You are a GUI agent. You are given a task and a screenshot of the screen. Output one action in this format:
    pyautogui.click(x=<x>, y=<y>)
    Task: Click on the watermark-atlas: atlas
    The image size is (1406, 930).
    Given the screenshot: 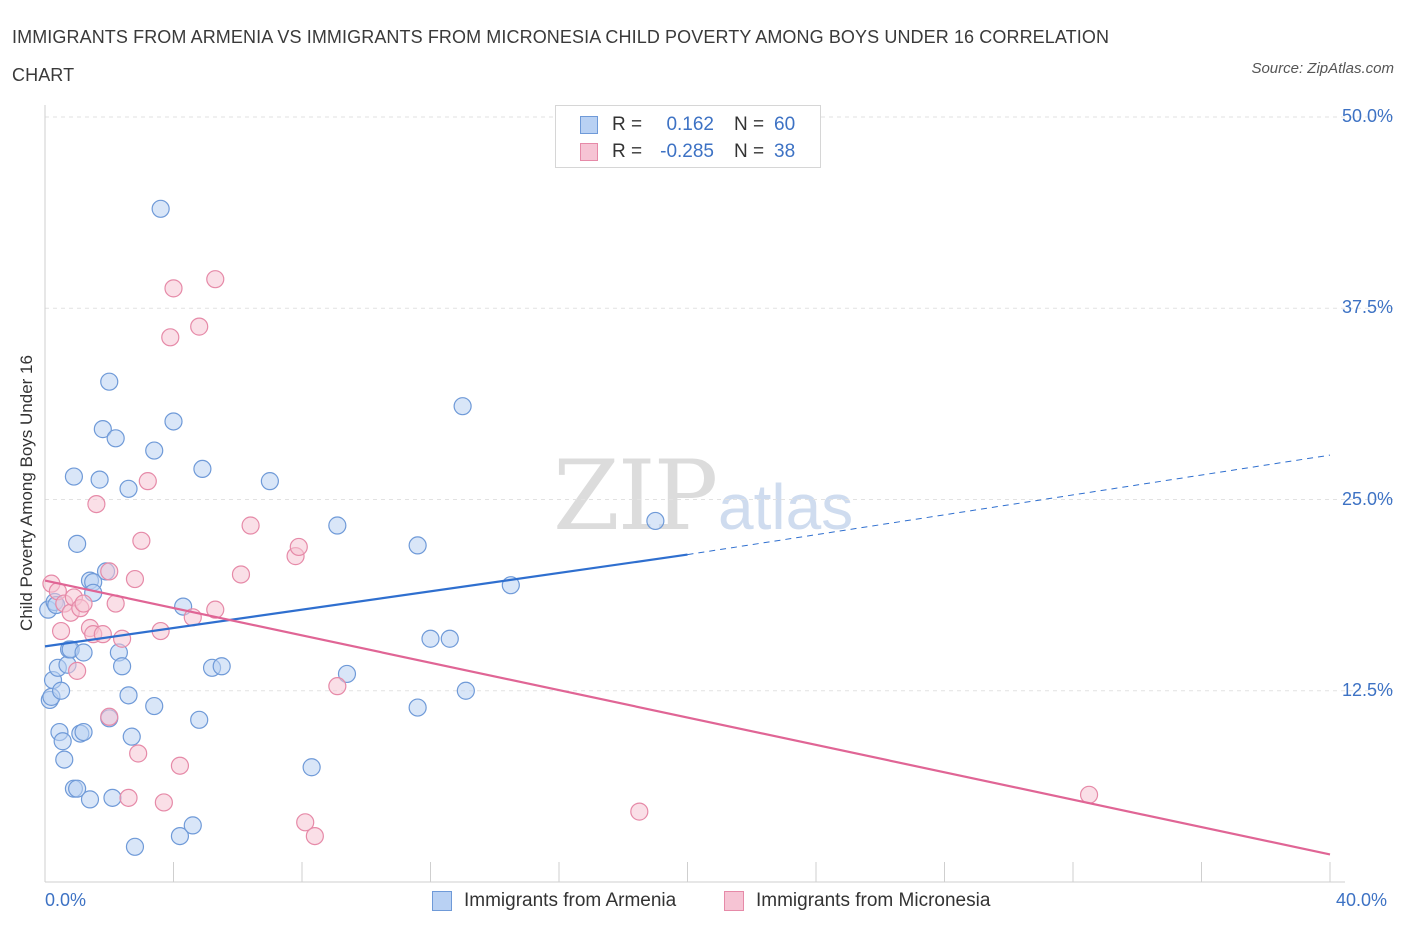 What is the action you would take?
    pyautogui.click(x=786, y=507)
    